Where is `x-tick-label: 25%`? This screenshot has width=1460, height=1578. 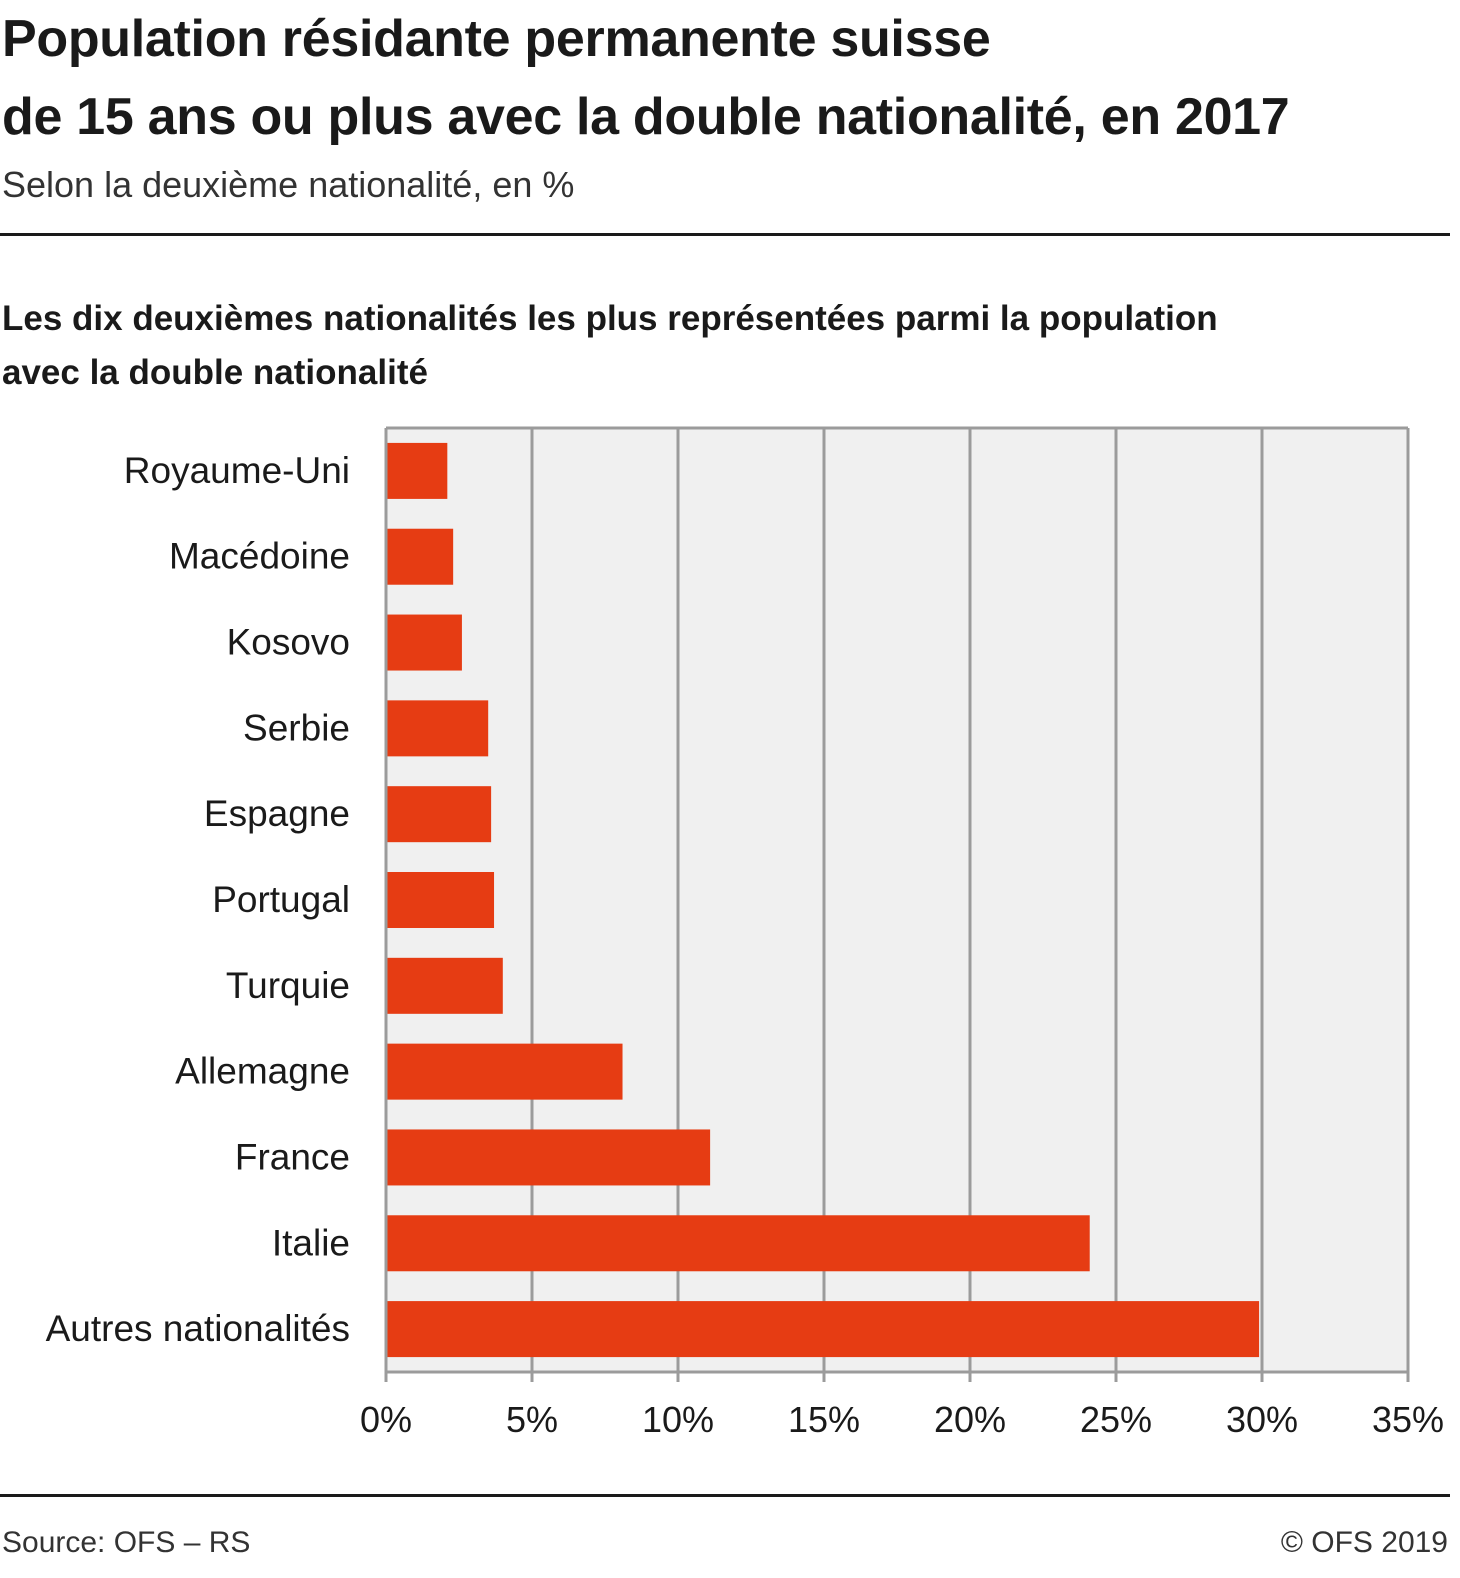 x-tick-label: 25% is located at coordinates (1116, 1419).